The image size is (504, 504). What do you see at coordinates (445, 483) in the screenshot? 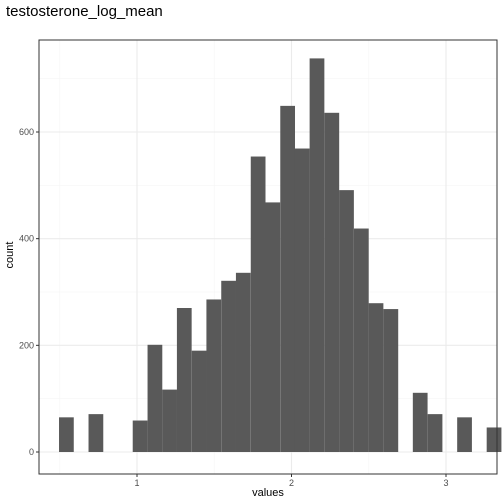
I see `x-tick-label: 3` at bounding box center [445, 483].